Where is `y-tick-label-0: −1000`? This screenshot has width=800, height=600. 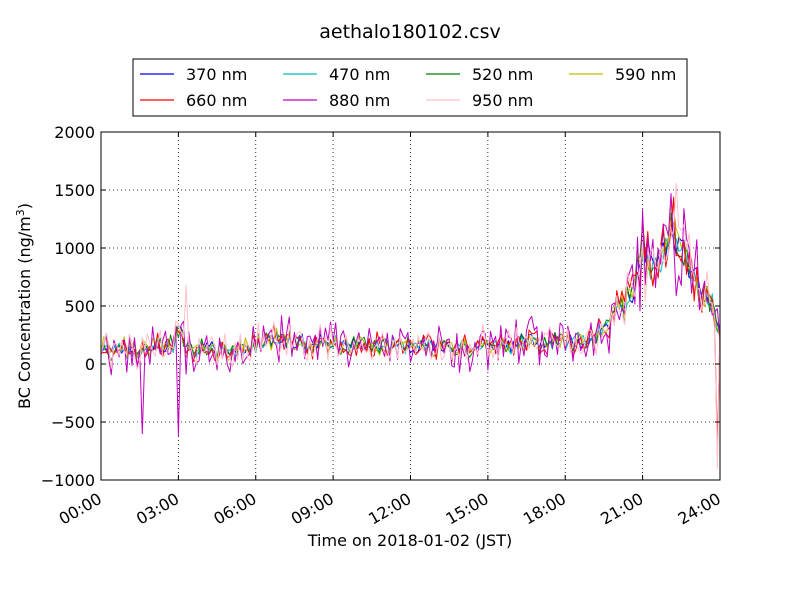
y-tick-label-0: −1000 is located at coordinates (68, 480).